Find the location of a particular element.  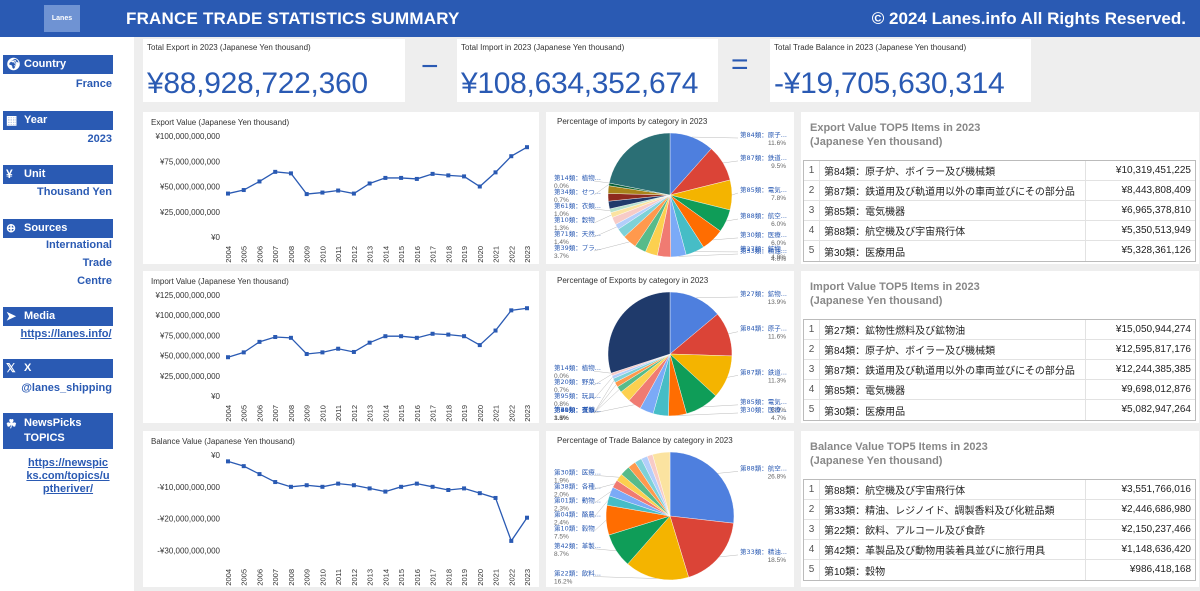

x-handle-link: @lanes_shipping is located at coordinates (66, 388).